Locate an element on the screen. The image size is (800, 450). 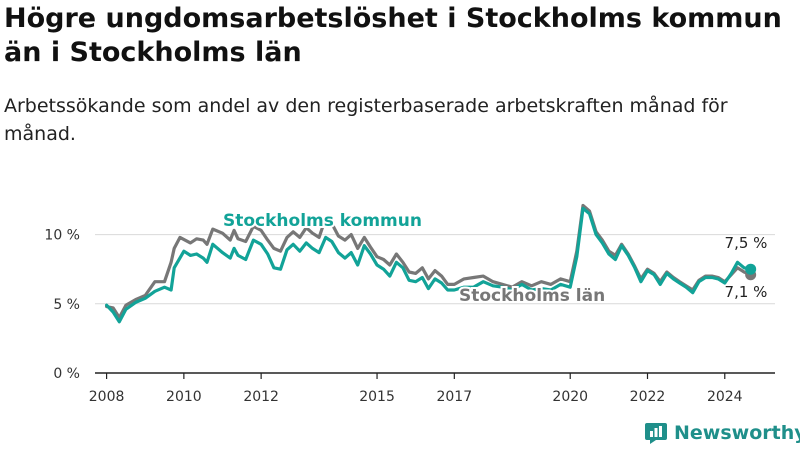
brand-logo: Newsworthy is located at coordinates (722, 433).